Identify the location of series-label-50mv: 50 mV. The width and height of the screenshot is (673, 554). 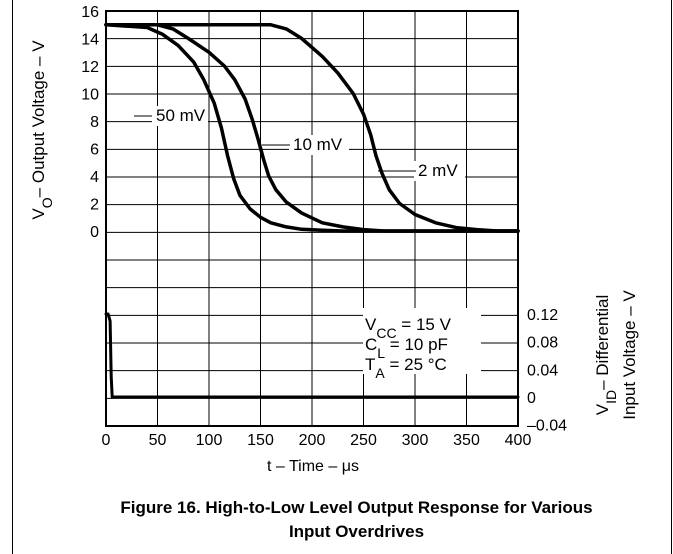
(181, 115).